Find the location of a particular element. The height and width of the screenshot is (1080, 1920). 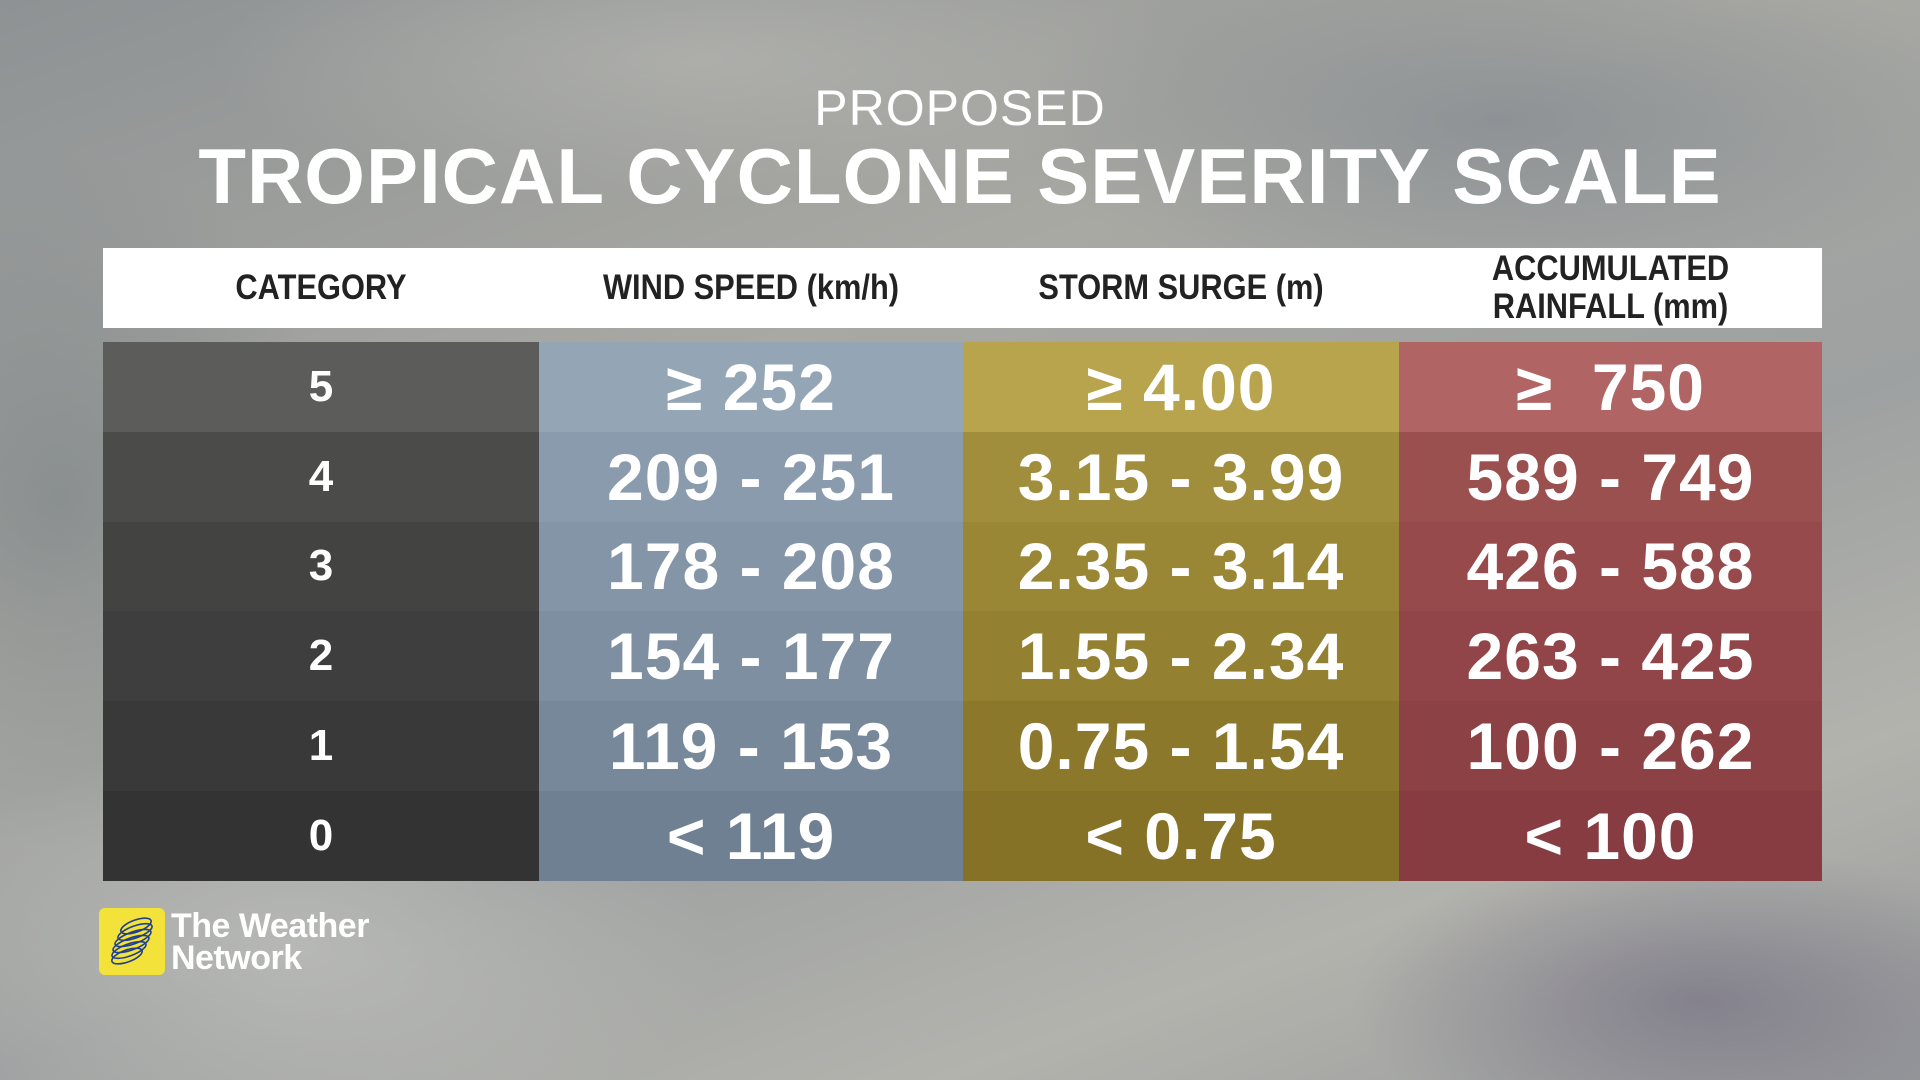

category-cell: 5 is located at coordinates (321, 387).